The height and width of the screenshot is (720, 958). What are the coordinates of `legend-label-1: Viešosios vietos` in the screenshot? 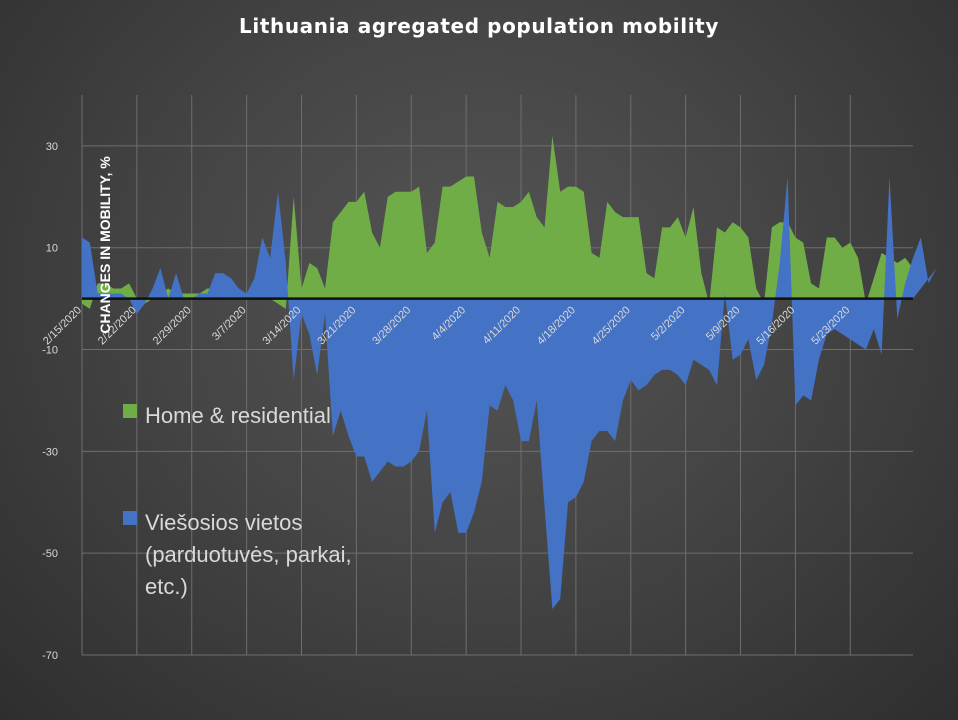 It's located at (223, 522).